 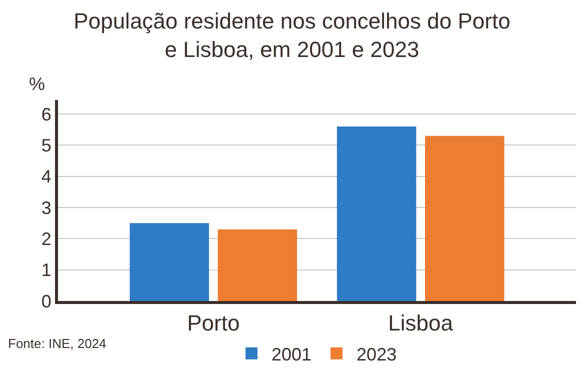 What do you see at coordinates (421, 323) in the screenshot?
I see `x-tick-label: Lisboa` at bounding box center [421, 323].